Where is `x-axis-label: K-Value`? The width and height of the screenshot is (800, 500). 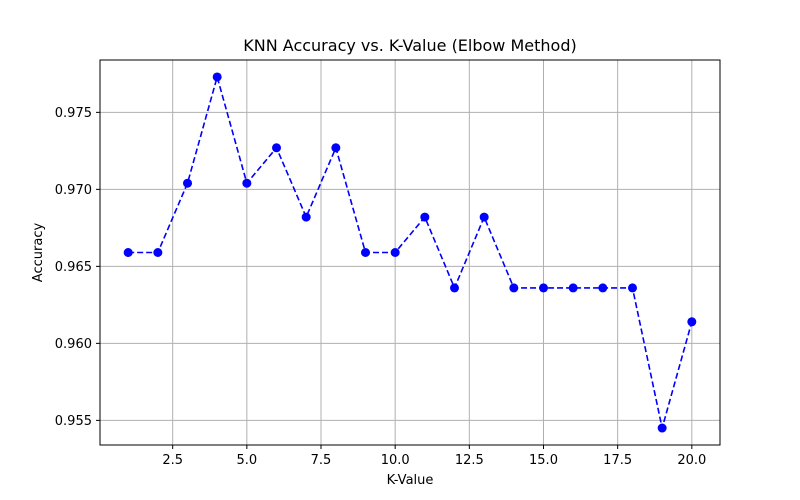
x-axis-label: K-Value is located at coordinates (410, 480).